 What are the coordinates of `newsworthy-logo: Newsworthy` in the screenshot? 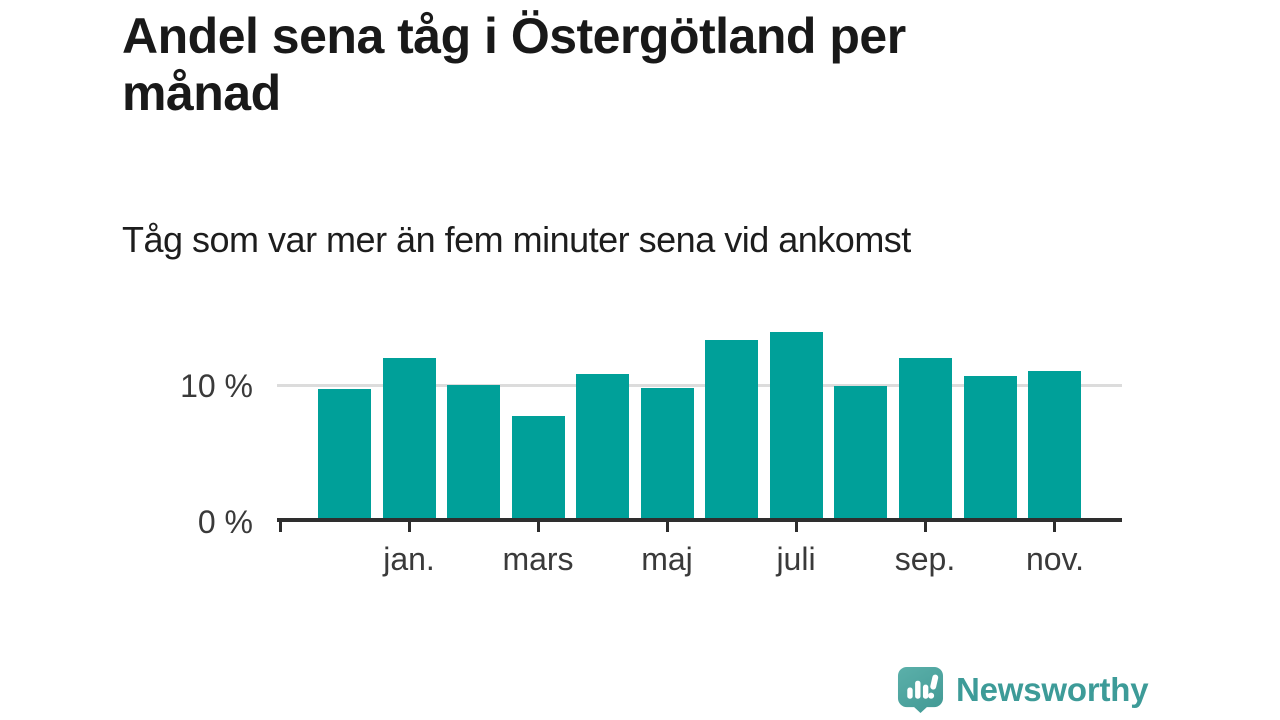 It's located at (1023, 689).